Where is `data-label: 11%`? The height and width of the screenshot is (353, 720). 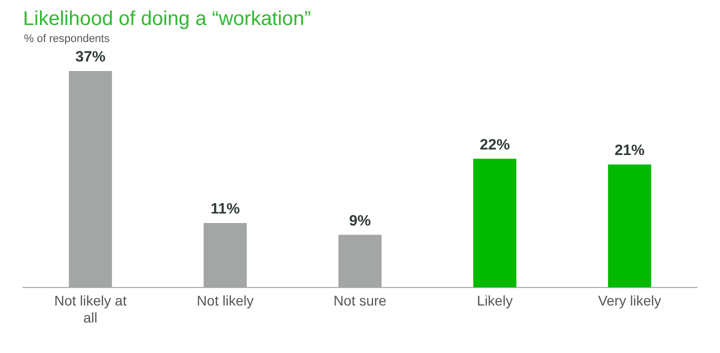
data-label: 11% is located at coordinates (225, 209).